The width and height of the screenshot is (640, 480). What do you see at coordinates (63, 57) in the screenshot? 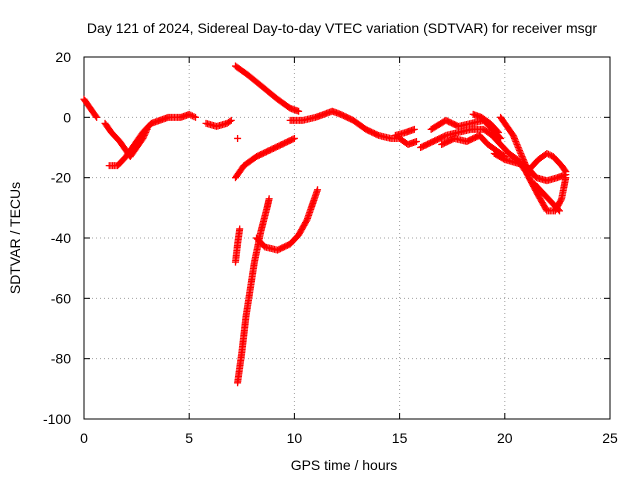
I see `y-tick-label: 20` at bounding box center [63, 57].